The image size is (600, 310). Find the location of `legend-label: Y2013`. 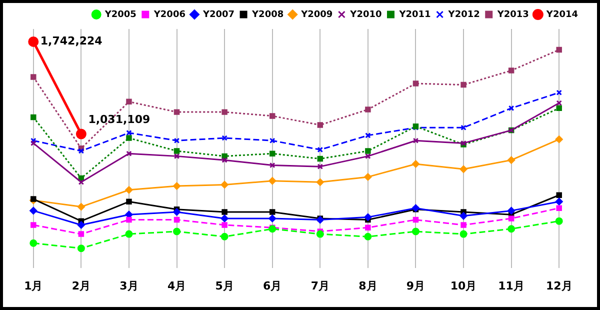

legend-label: Y2013 is located at coordinates (512, 15).